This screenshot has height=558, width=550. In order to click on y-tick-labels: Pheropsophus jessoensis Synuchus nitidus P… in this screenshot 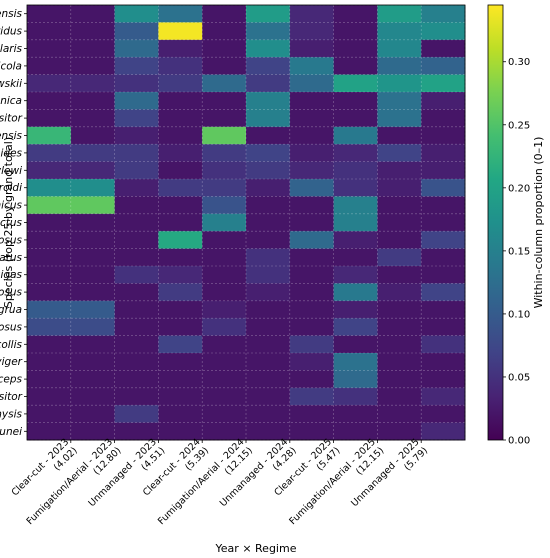, I will do `click(13, 223)`.